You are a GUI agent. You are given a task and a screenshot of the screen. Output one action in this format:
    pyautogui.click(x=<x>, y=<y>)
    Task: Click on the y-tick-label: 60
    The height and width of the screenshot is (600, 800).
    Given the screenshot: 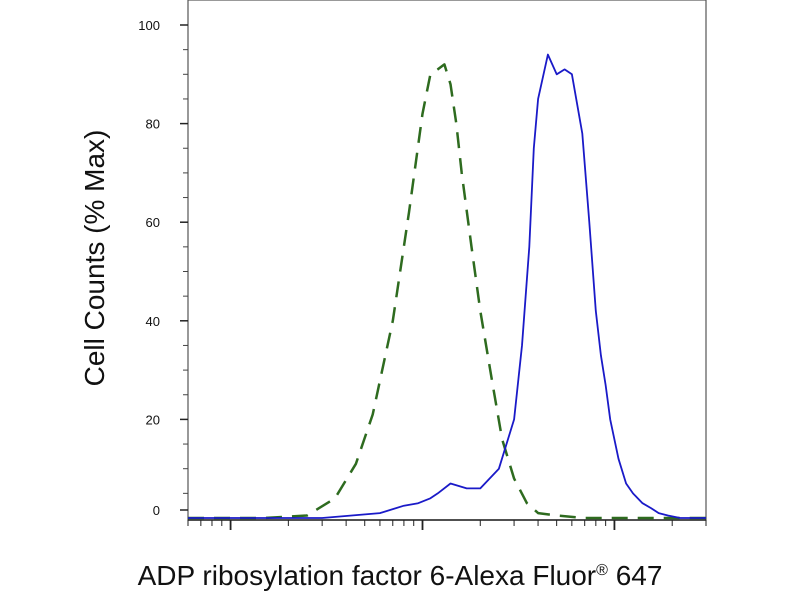 What is the action you would take?
    pyautogui.click(x=153, y=222)
    